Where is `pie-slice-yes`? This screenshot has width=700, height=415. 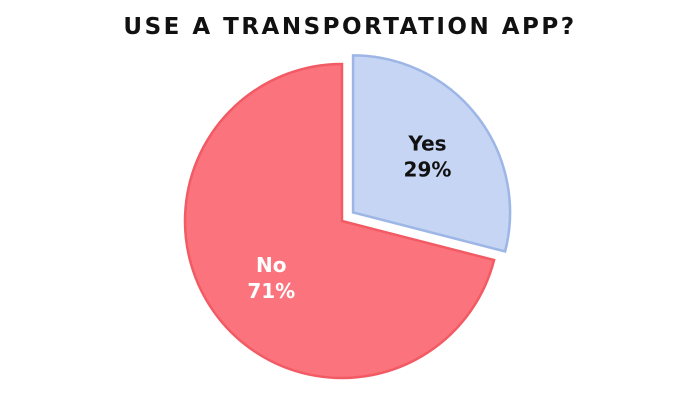 pie-slice-yes is located at coordinates (431, 153).